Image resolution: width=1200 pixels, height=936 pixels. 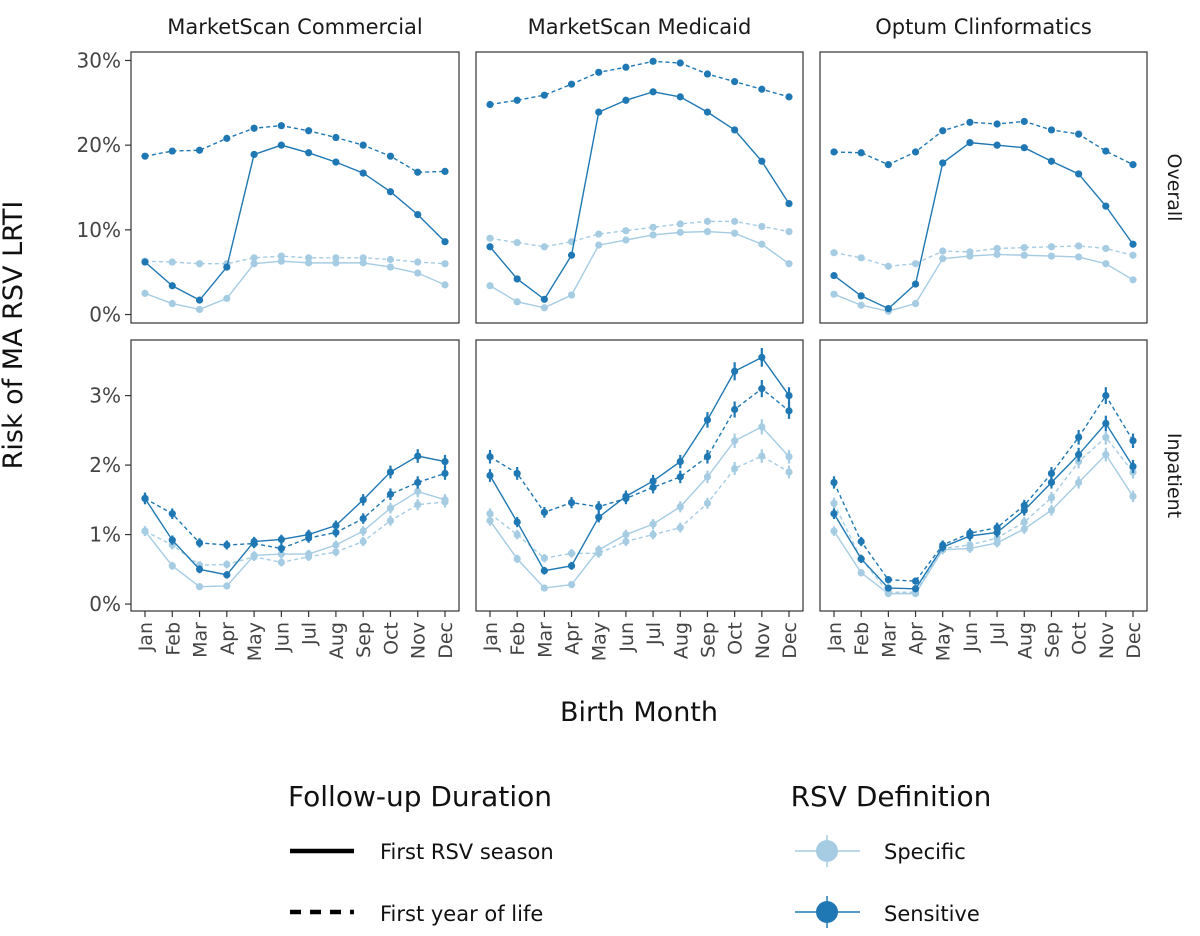 I want to click on series-specific-first-year-of-life, so click(x=639, y=234).